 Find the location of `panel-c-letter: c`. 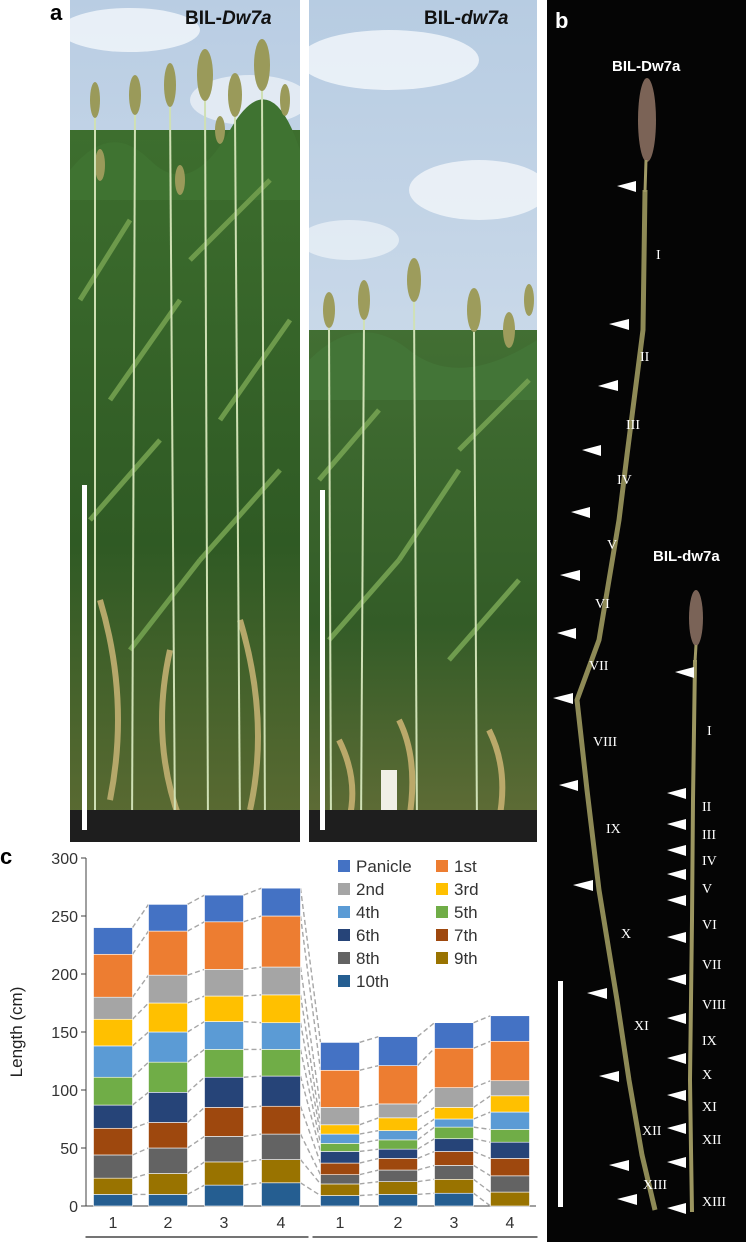

panel-c-letter: c is located at coordinates (6, 856).